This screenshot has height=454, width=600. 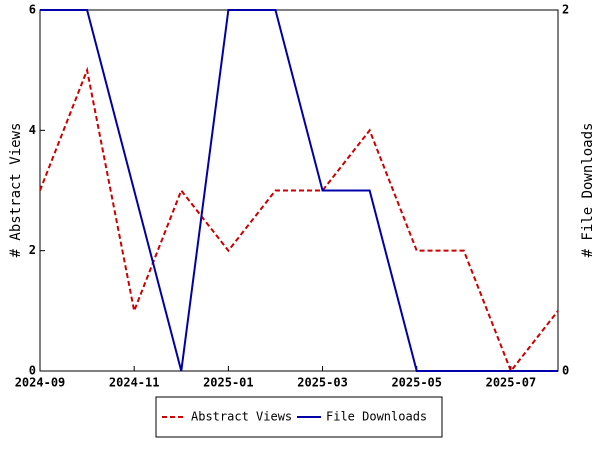 What do you see at coordinates (416, 383) in the screenshot?
I see `x-tick-label: 2025-05` at bounding box center [416, 383].